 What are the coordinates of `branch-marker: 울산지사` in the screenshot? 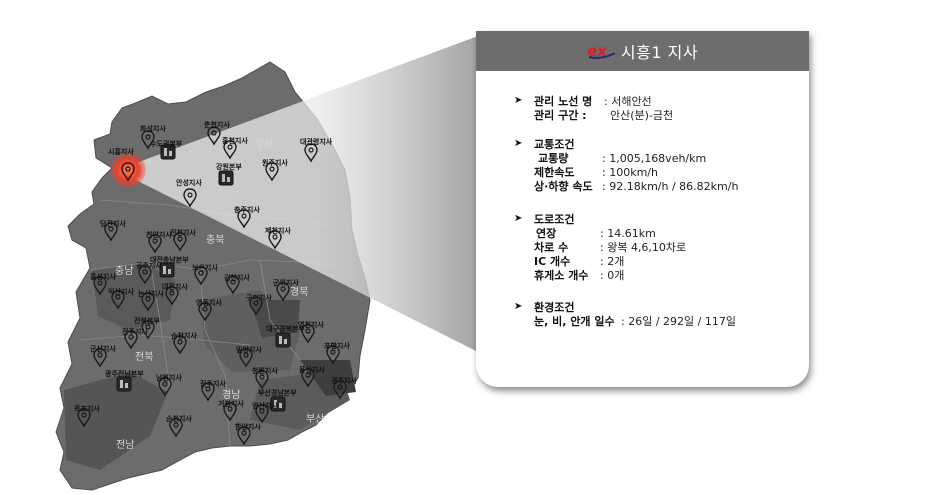 It's located at (312, 376).